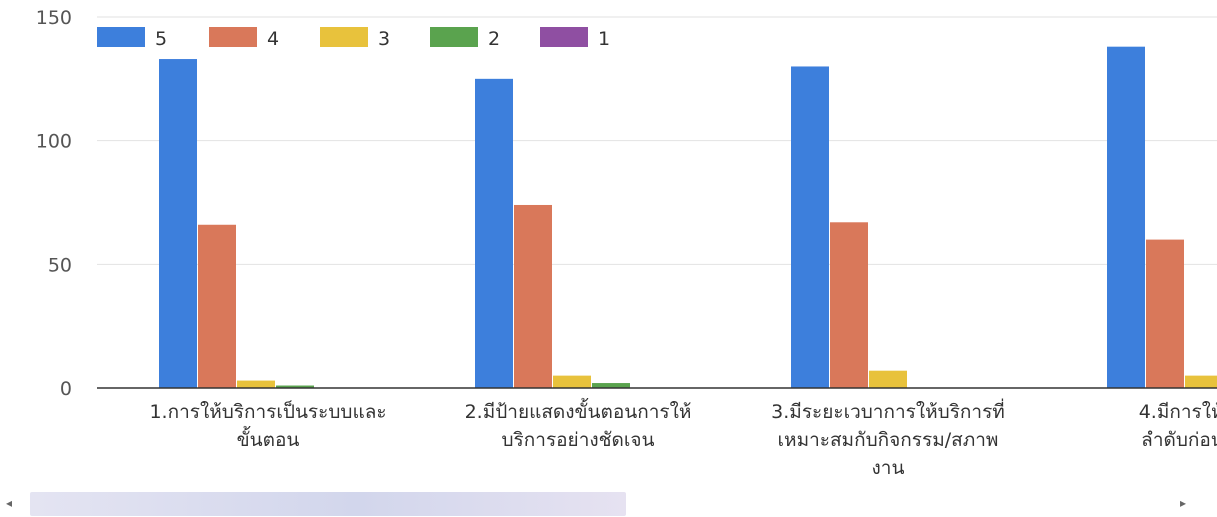 This screenshot has height=517, width=1217. I want to click on legend-label: 3, so click(384, 39).